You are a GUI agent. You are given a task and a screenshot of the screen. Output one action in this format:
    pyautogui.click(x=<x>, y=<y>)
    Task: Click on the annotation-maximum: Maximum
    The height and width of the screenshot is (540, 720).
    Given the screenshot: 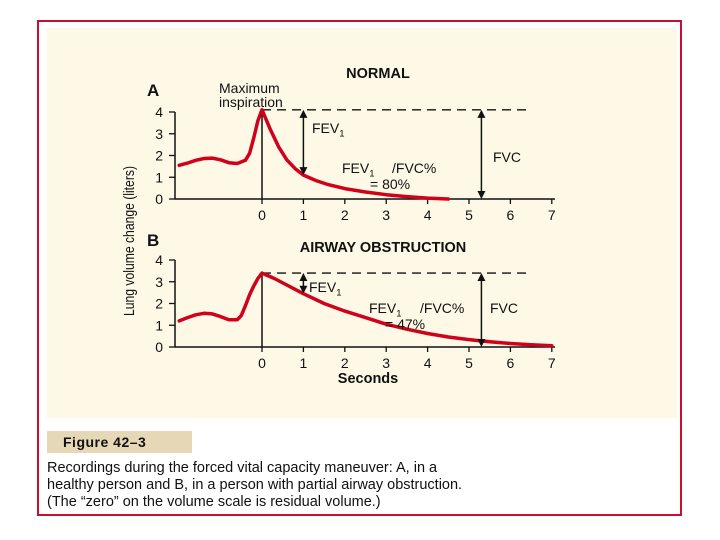 What is the action you would take?
    pyautogui.click(x=249, y=88)
    